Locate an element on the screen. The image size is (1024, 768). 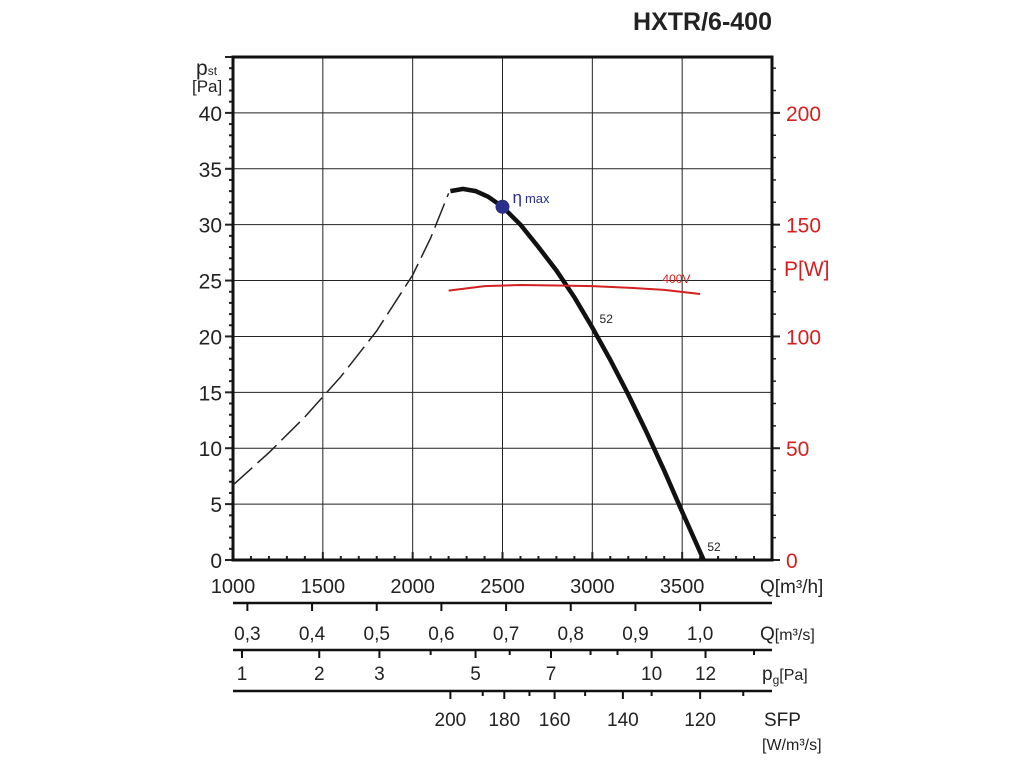
x-tick-label: 2000 is located at coordinates (412, 587).